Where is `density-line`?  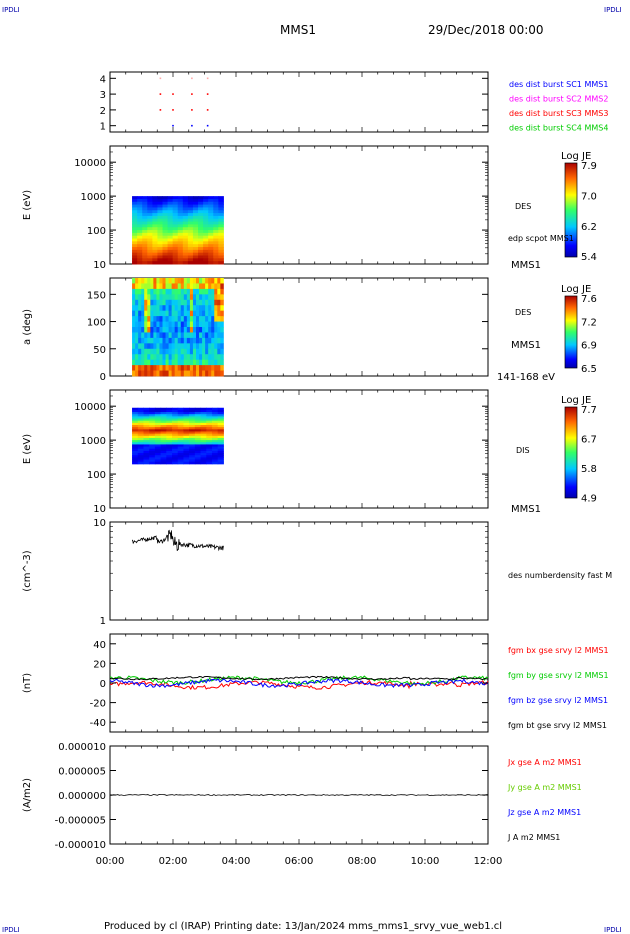
density-line is located at coordinates (177, 540).